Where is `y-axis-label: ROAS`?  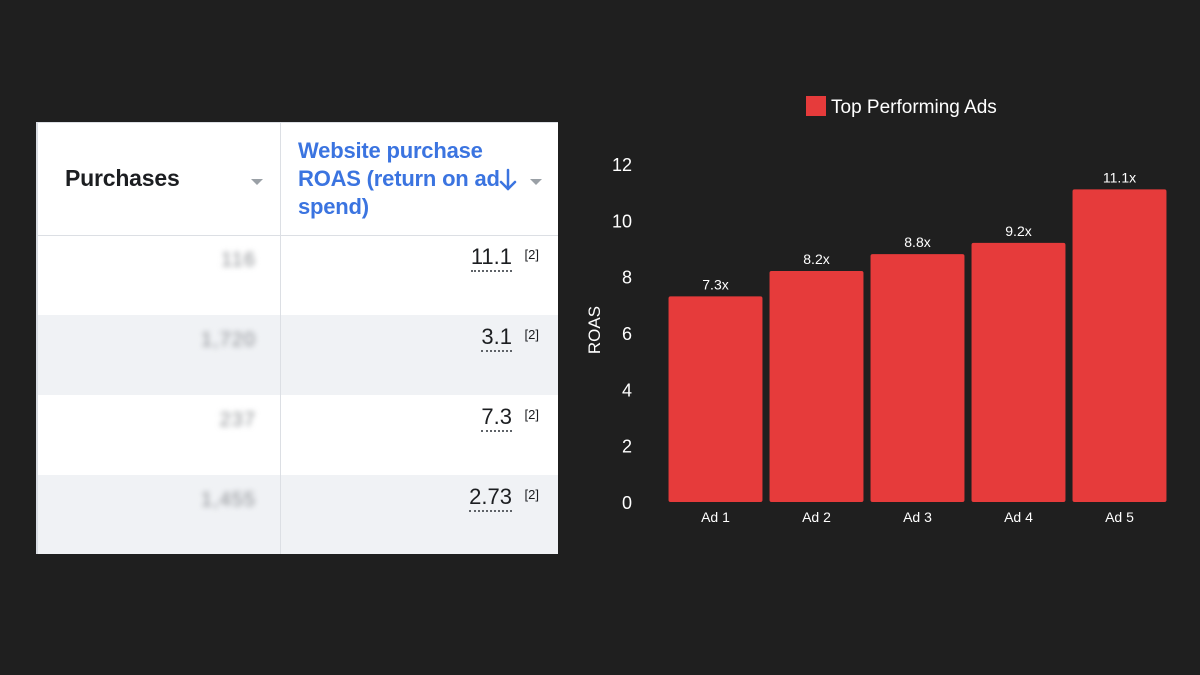
y-axis-label: ROAS is located at coordinates (594, 330).